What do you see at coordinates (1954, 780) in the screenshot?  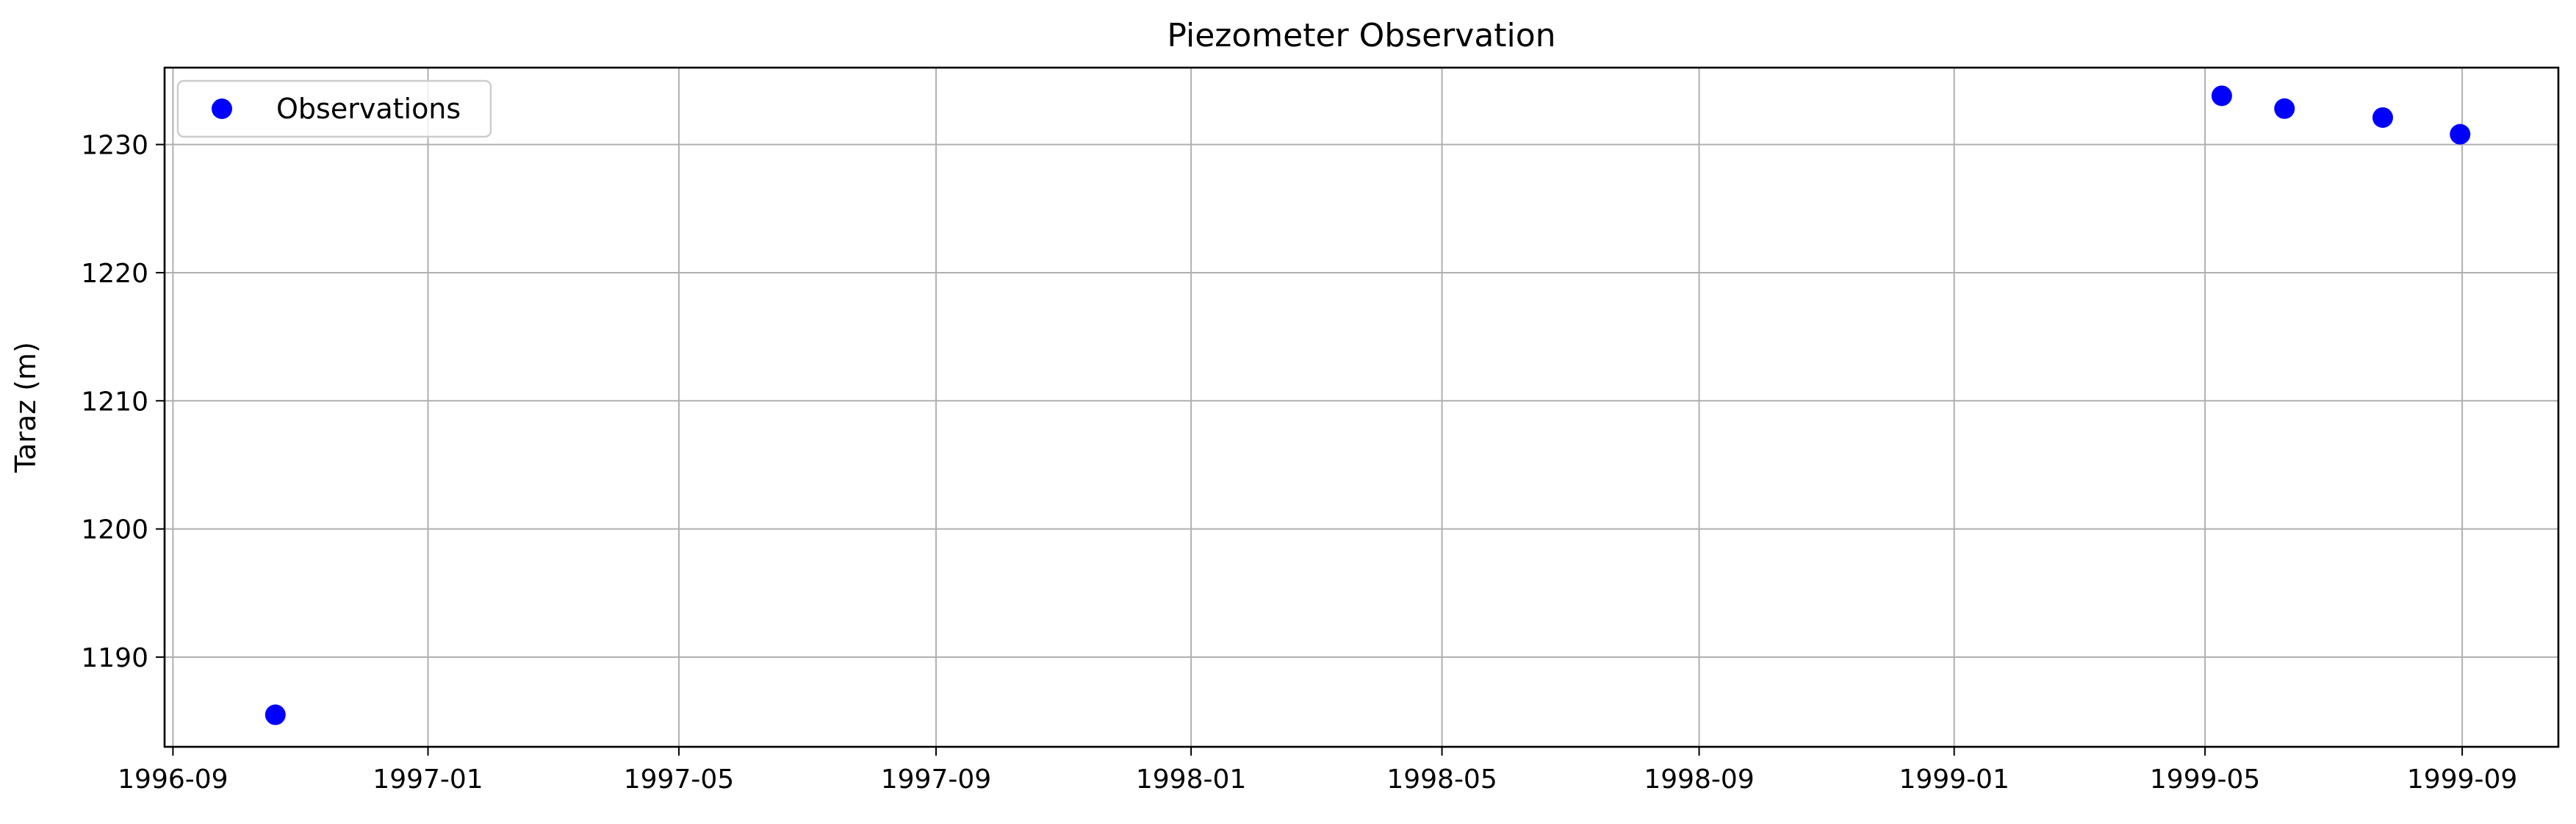 I see `x-tick-label: 1999-01` at bounding box center [1954, 780].